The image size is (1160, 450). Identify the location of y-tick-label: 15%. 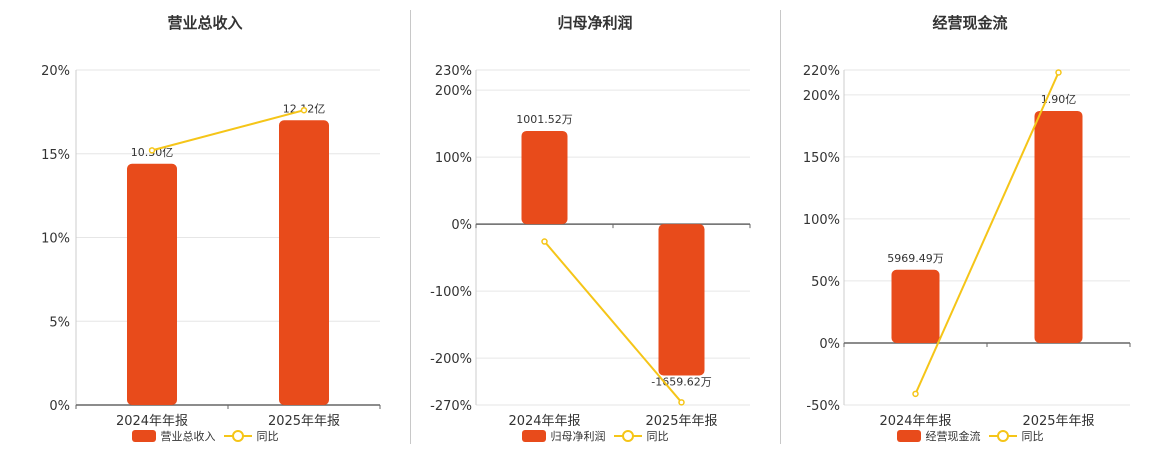
(55, 155).